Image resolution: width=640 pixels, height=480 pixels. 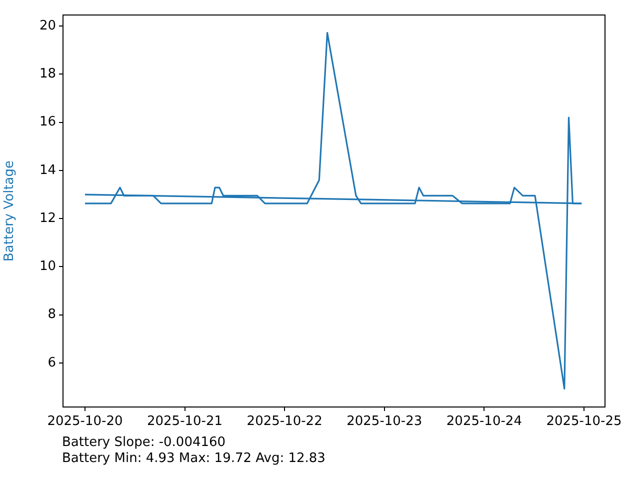 What do you see at coordinates (52, 362) in the screenshot?
I see `y-tick-label: 6` at bounding box center [52, 362].